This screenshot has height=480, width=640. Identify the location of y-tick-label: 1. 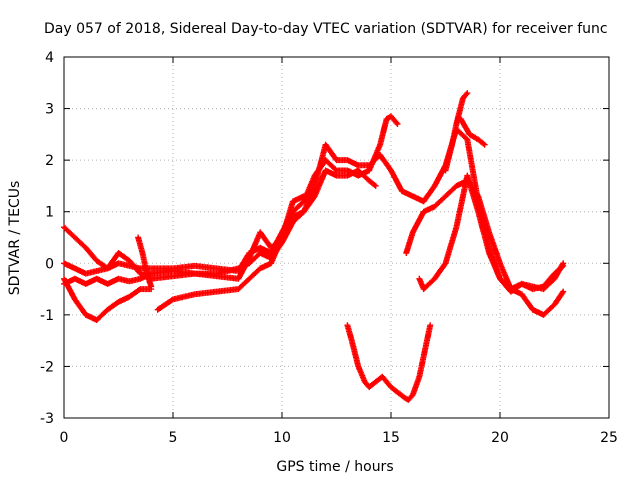
(49, 213).